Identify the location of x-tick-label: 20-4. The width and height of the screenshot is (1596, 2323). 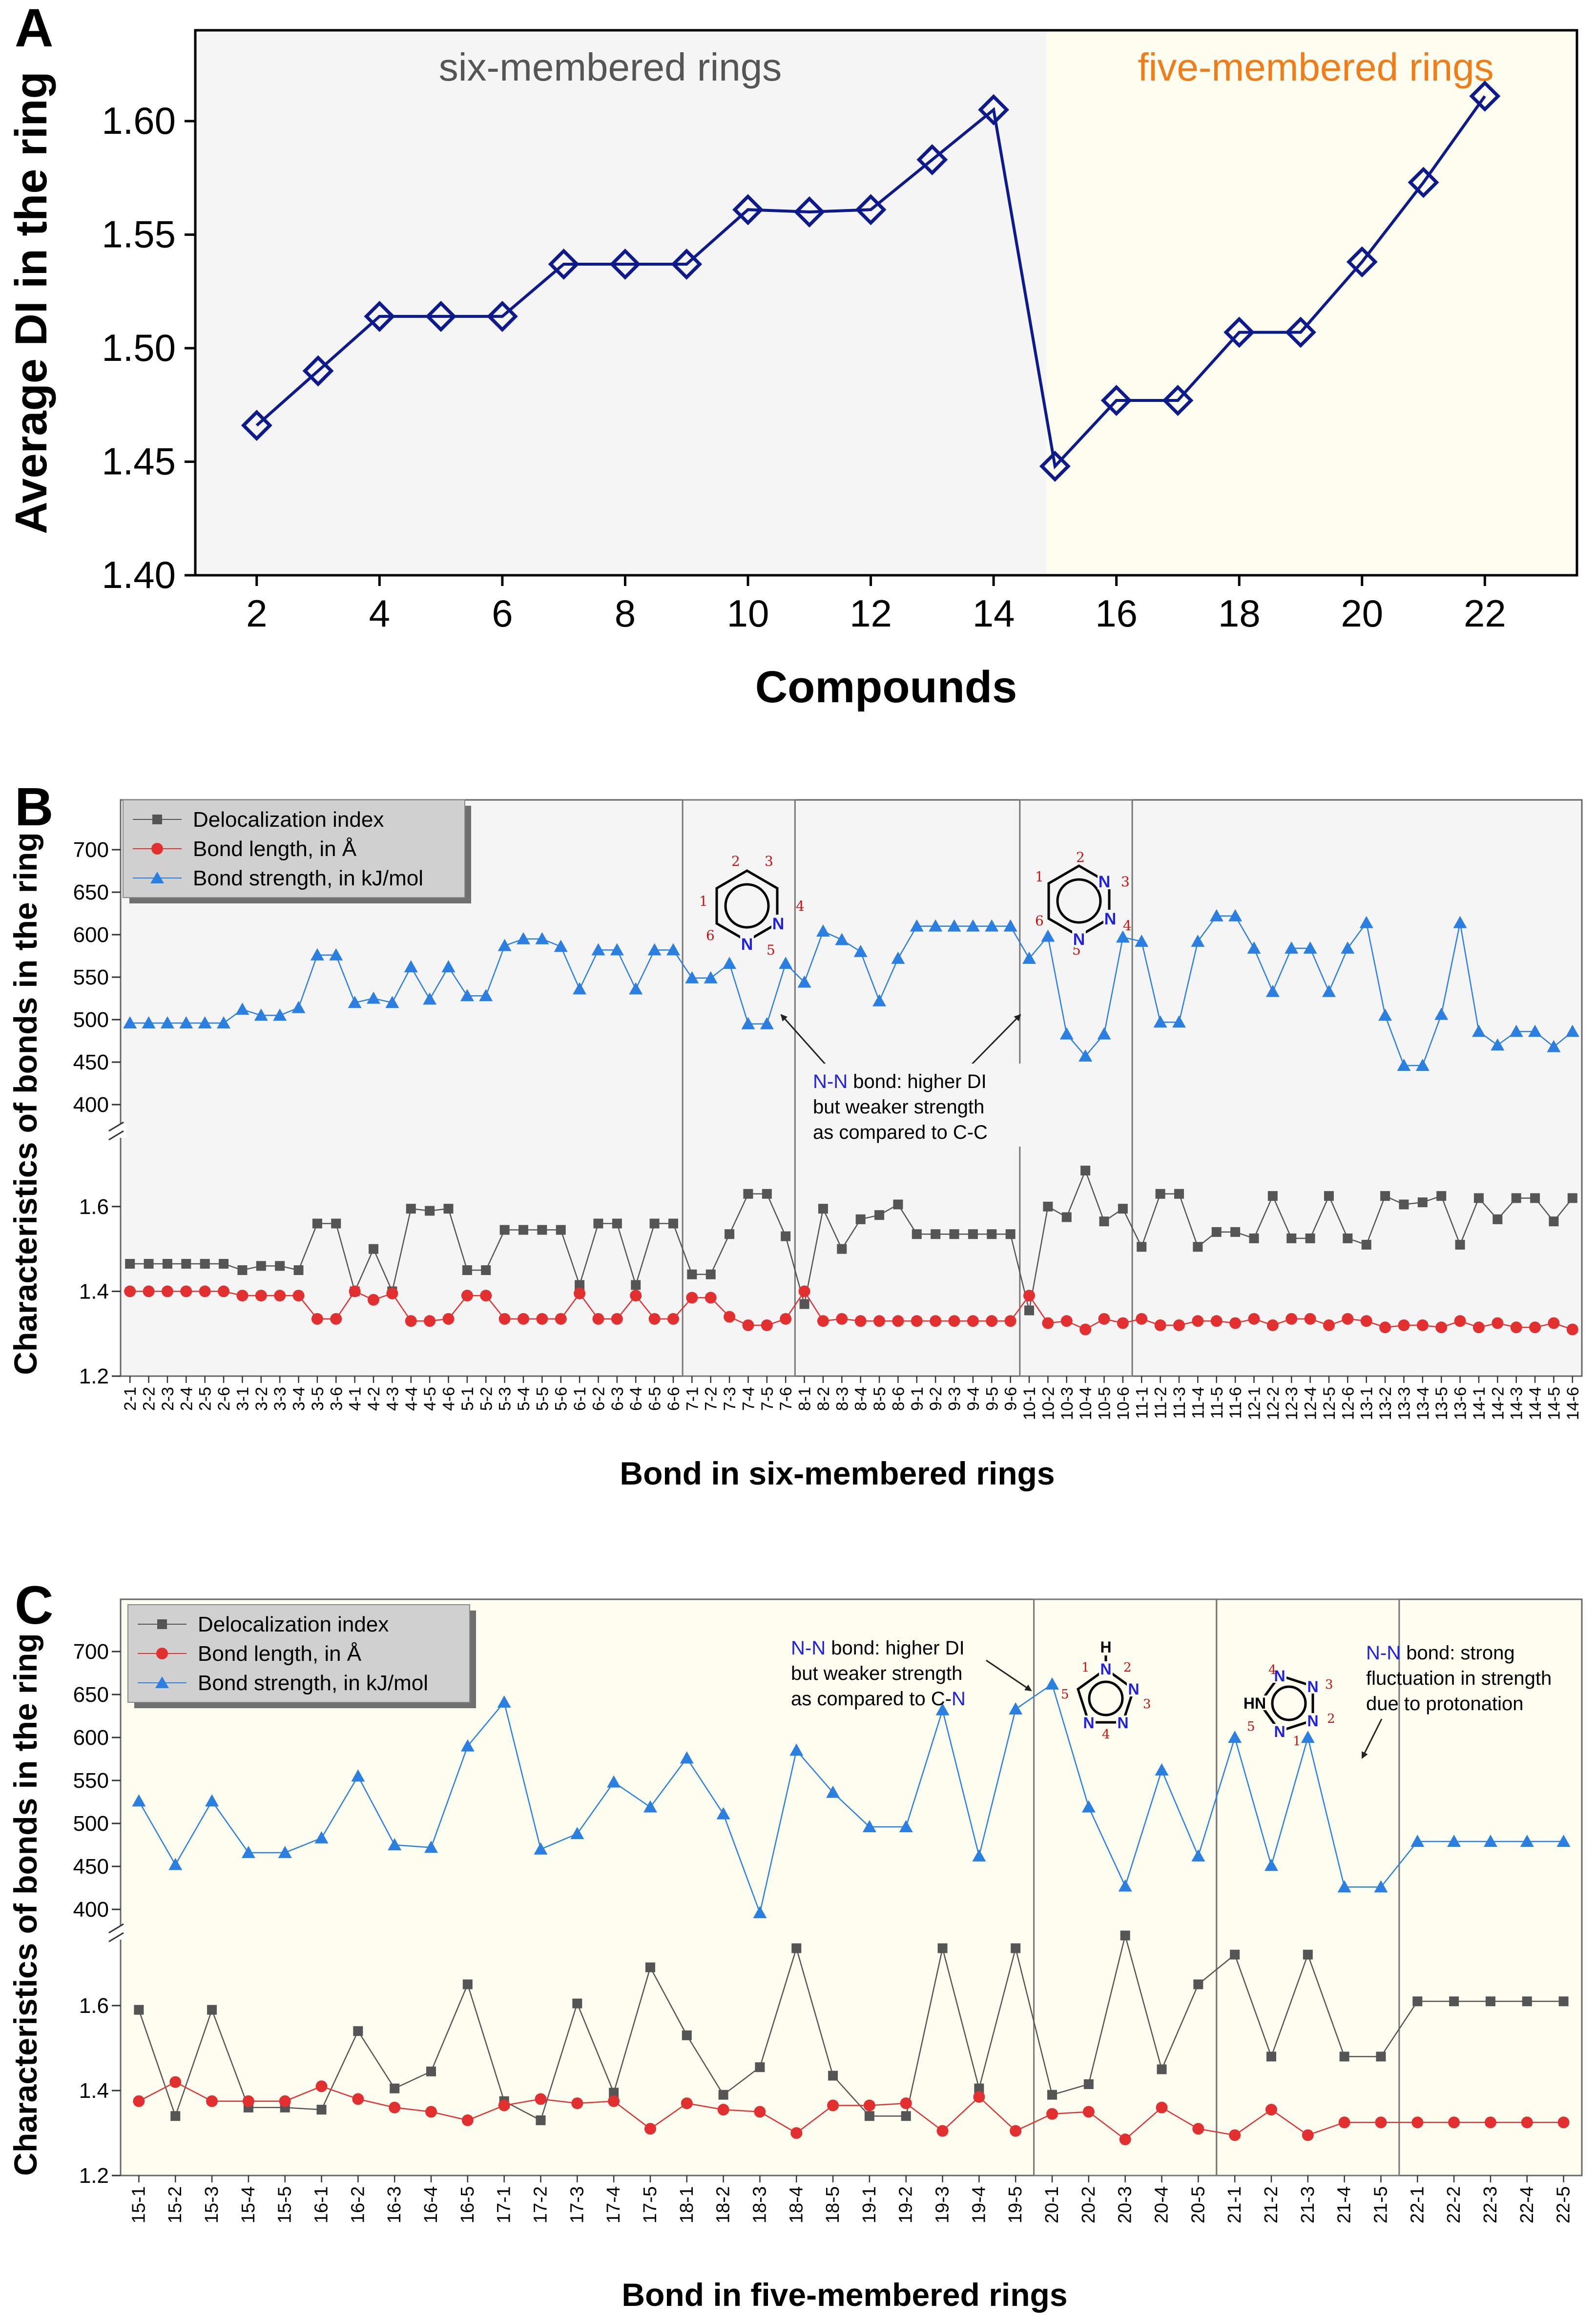
(1162, 2204).